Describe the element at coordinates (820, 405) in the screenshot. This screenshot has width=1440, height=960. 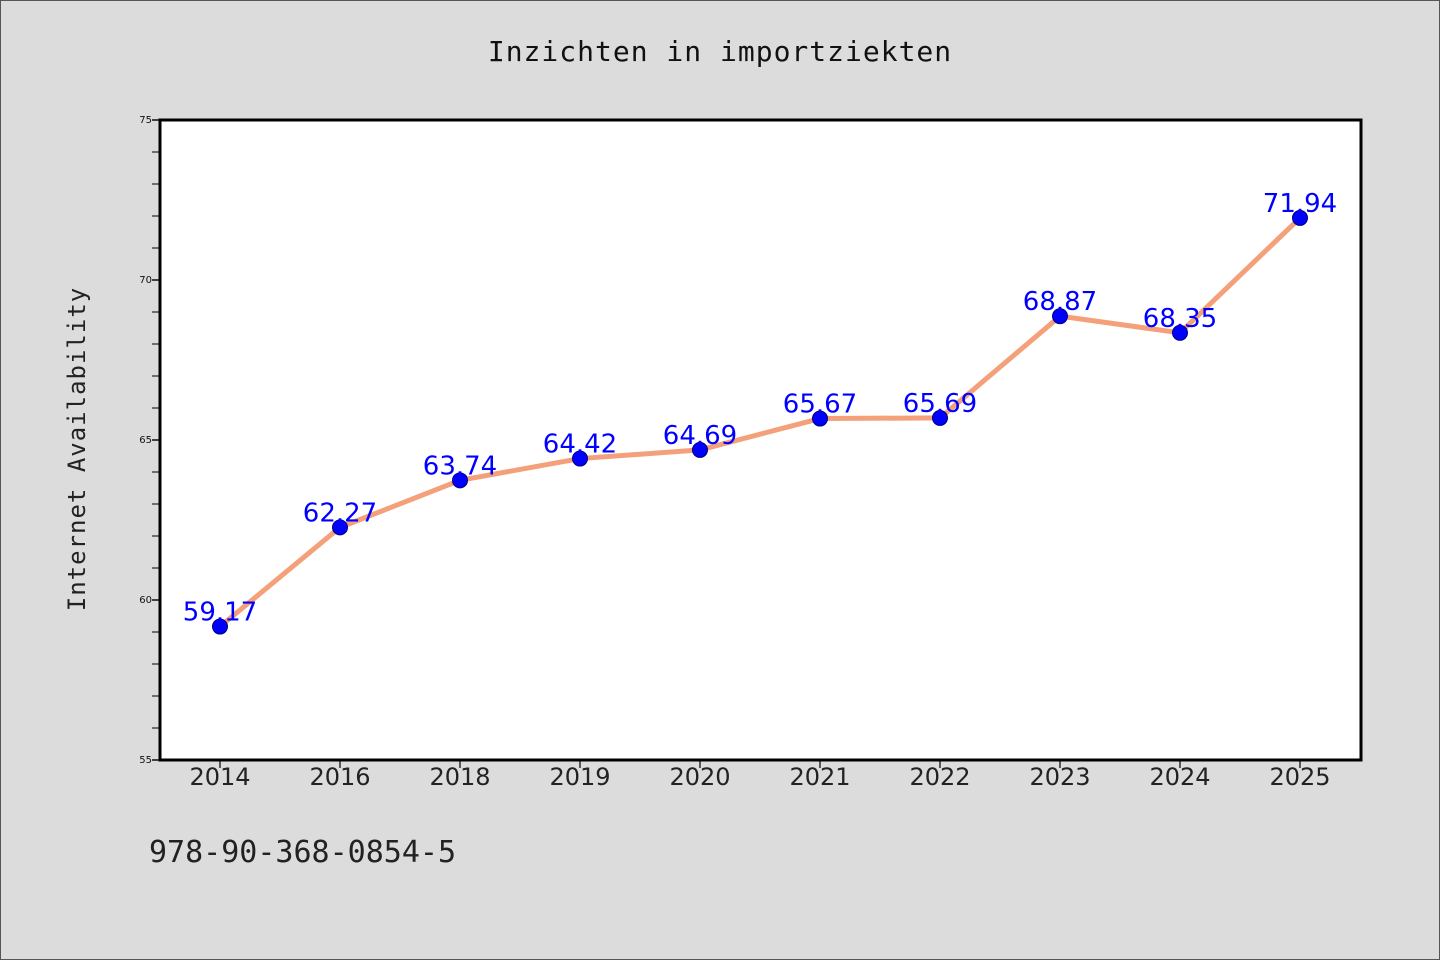
I see `data-label: 65.67` at that location.